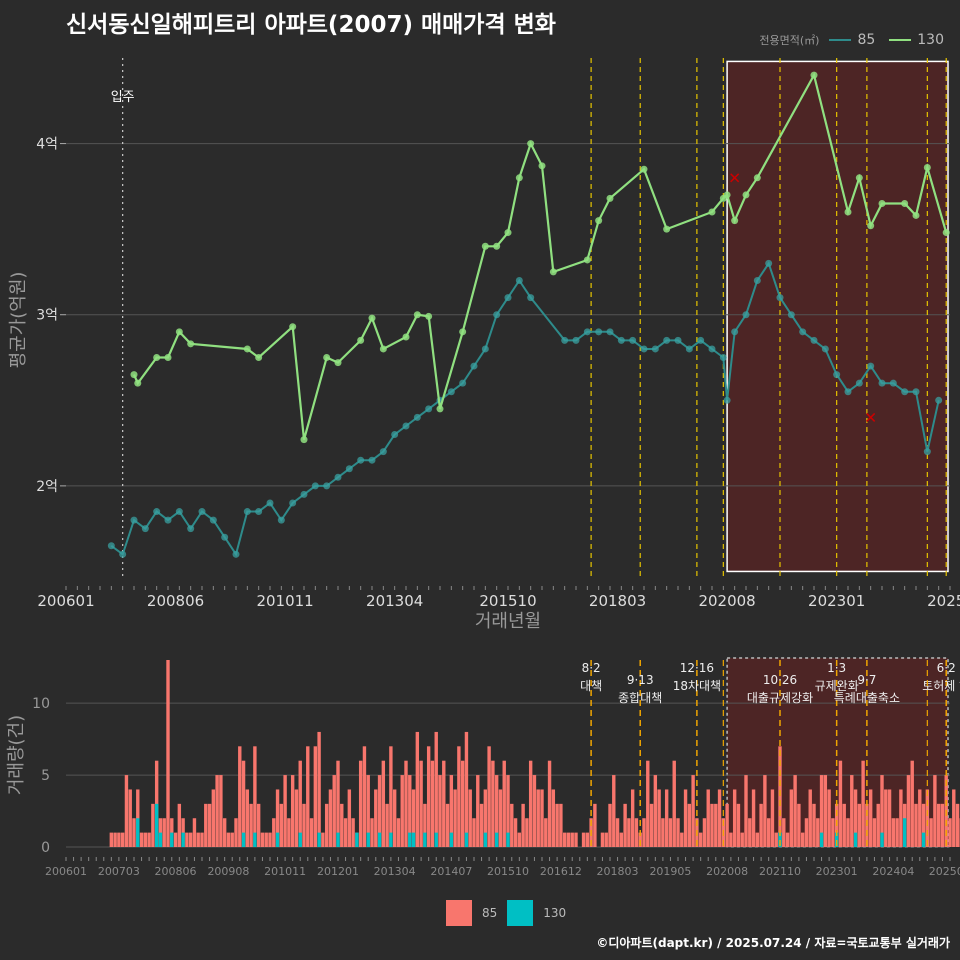 The height and width of the screenshot is (960, 960). Describe the element at coordinates (591, 668) in the screenshot. I see `policy-date-label: 8·2` at that location.